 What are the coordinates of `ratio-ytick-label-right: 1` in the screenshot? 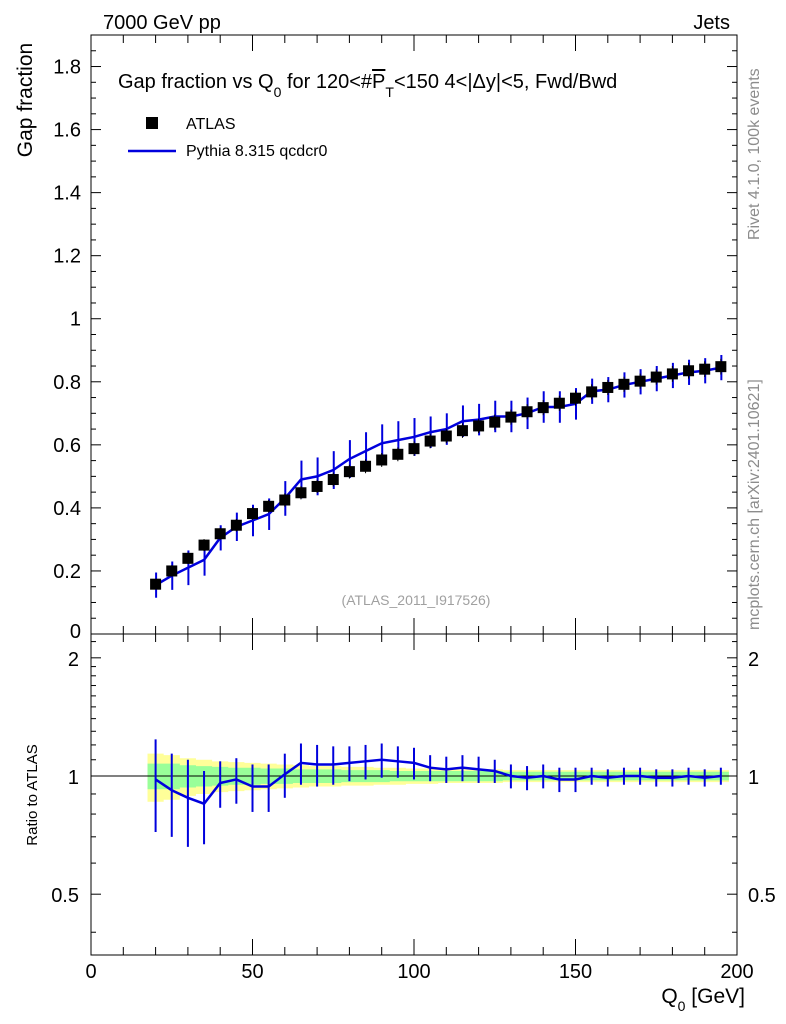 It's located at (753, 778).